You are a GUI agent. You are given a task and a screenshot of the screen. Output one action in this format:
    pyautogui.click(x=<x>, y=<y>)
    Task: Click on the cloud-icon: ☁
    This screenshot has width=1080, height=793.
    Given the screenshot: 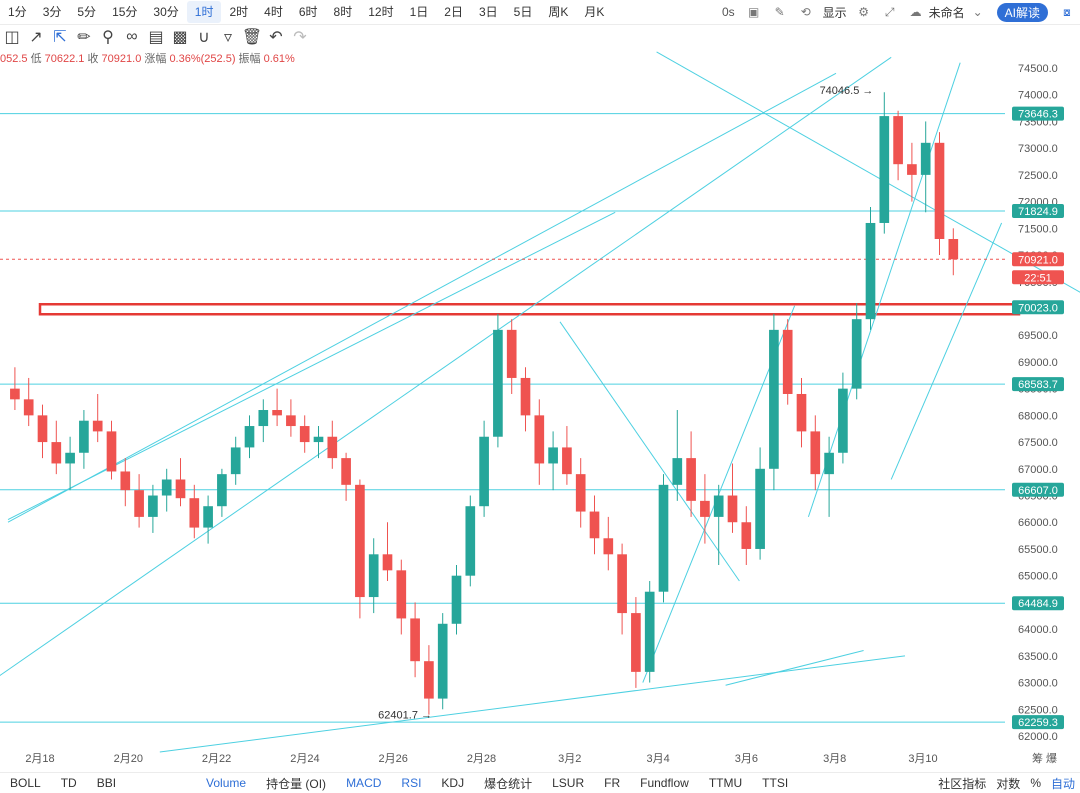 What is the action you would take?
    pyautogui.click(x=915, y=12)
    